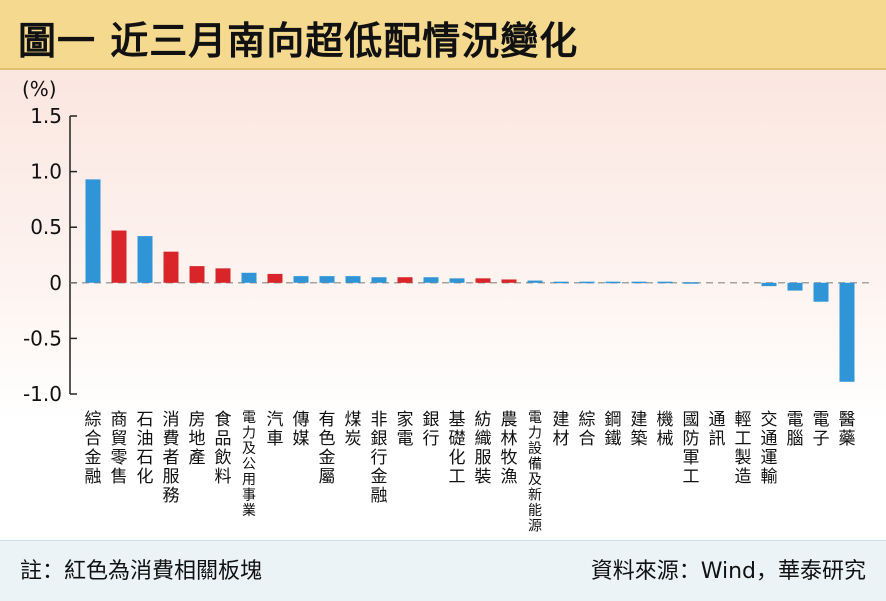 This screenshot has height=601, width=886. Describe the element at coordinates (691, 448) in the screenshot. I see `x-tick-label: 國防軍工` at that location.